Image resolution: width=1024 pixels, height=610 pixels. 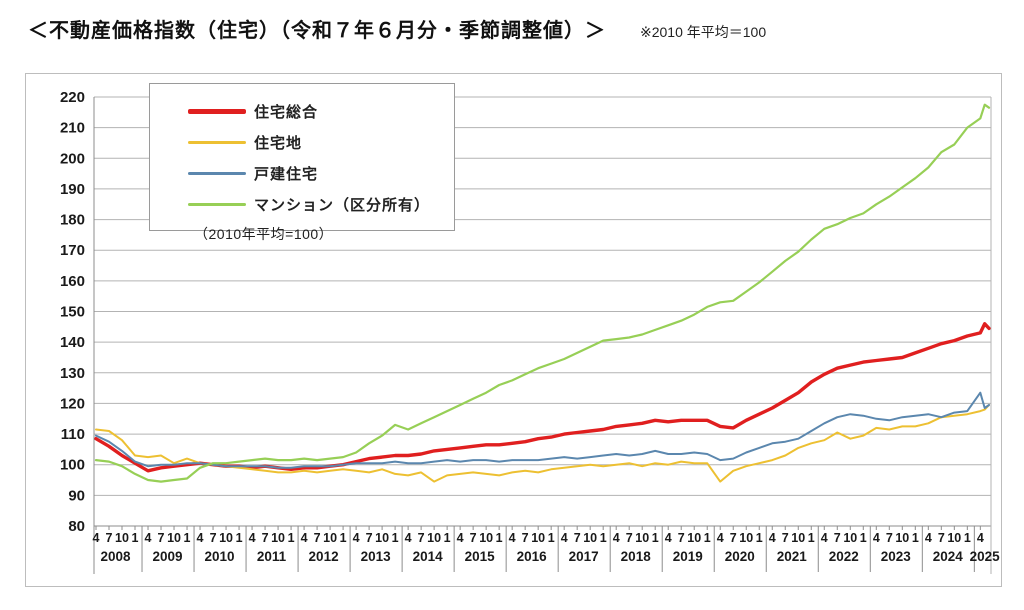 I want to click on y-tick-label: 170, so click(x=72, y=250).